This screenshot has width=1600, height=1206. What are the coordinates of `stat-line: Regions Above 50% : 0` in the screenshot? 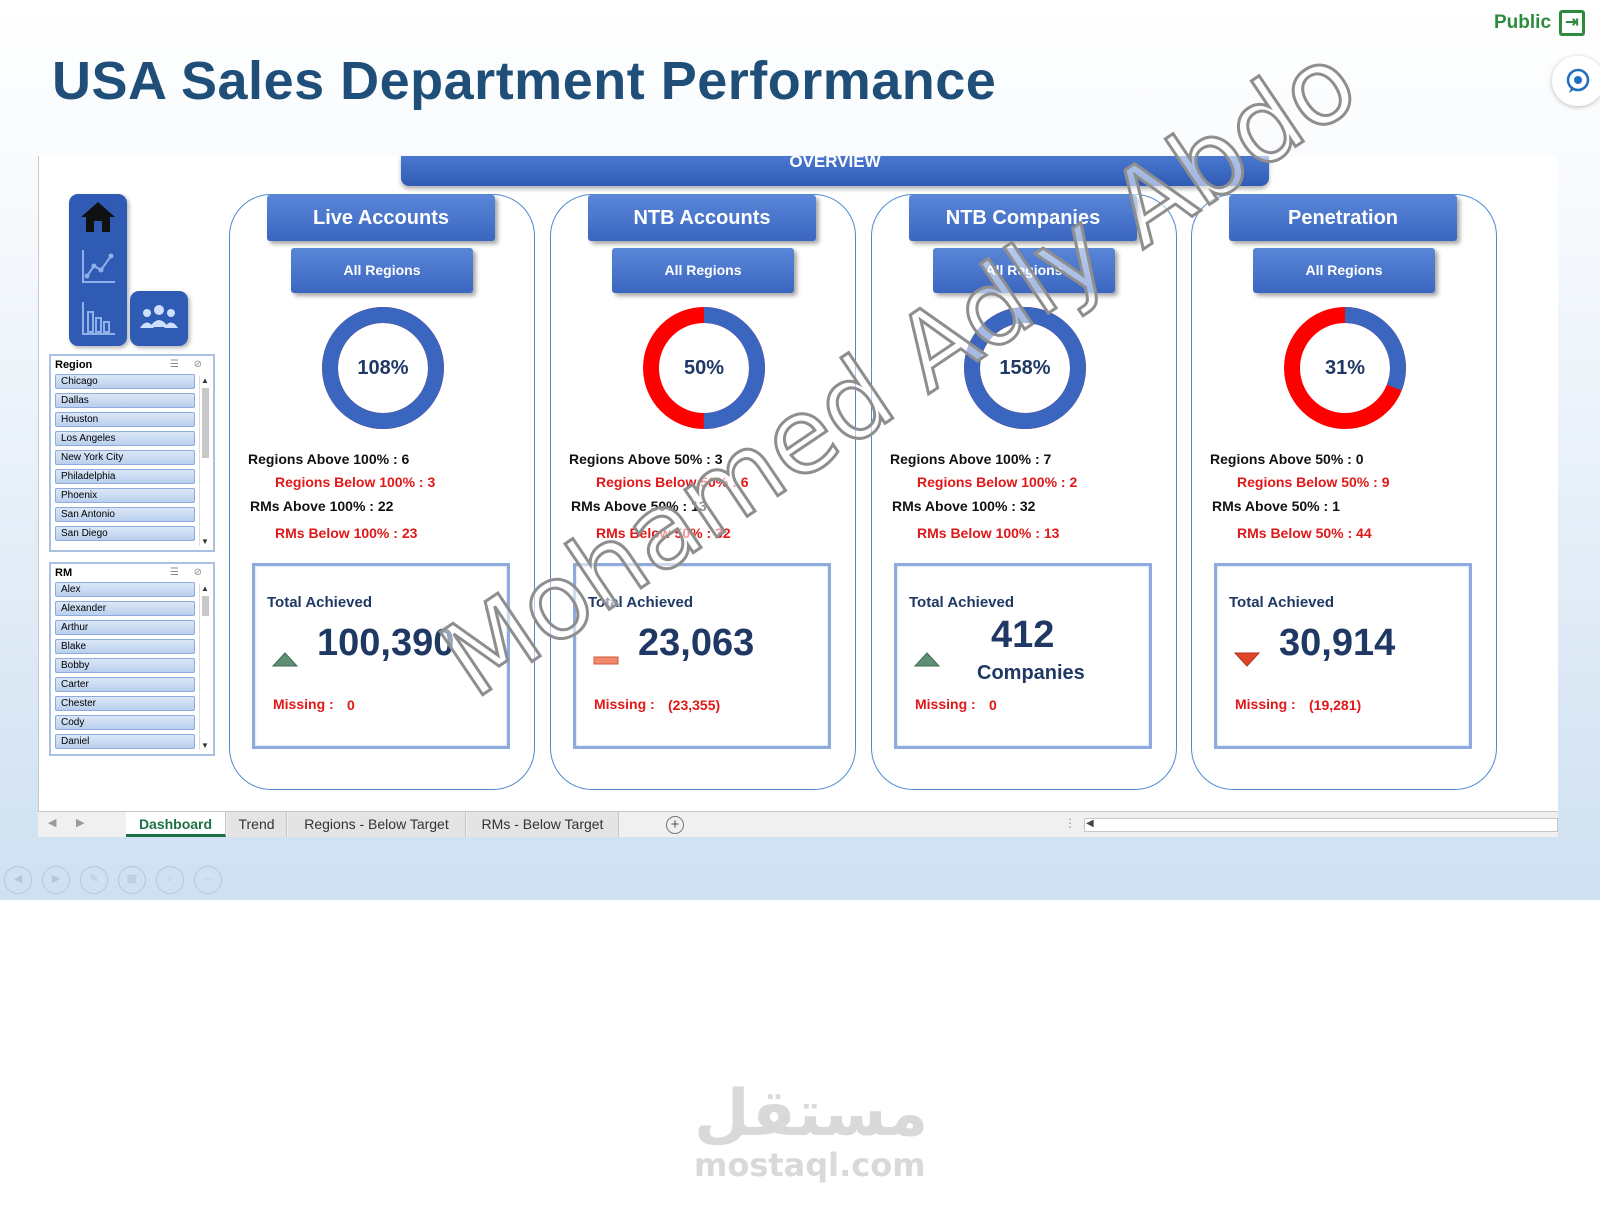 It's located at (1287, 459).